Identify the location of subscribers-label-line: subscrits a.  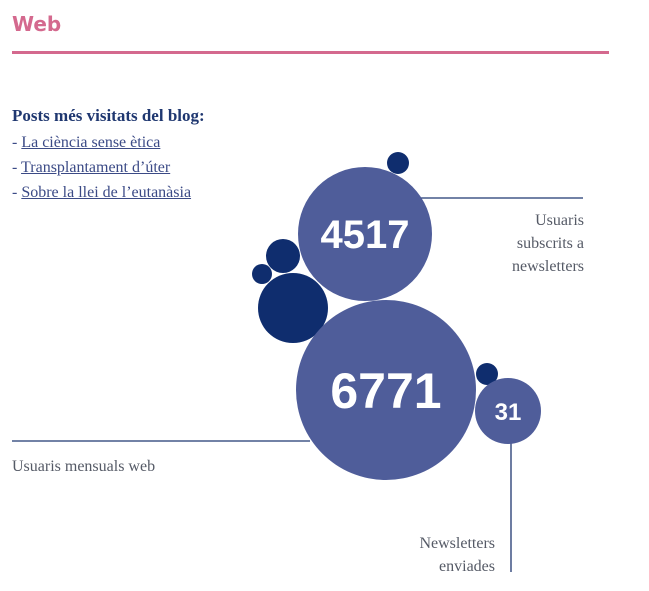
(550, 243).